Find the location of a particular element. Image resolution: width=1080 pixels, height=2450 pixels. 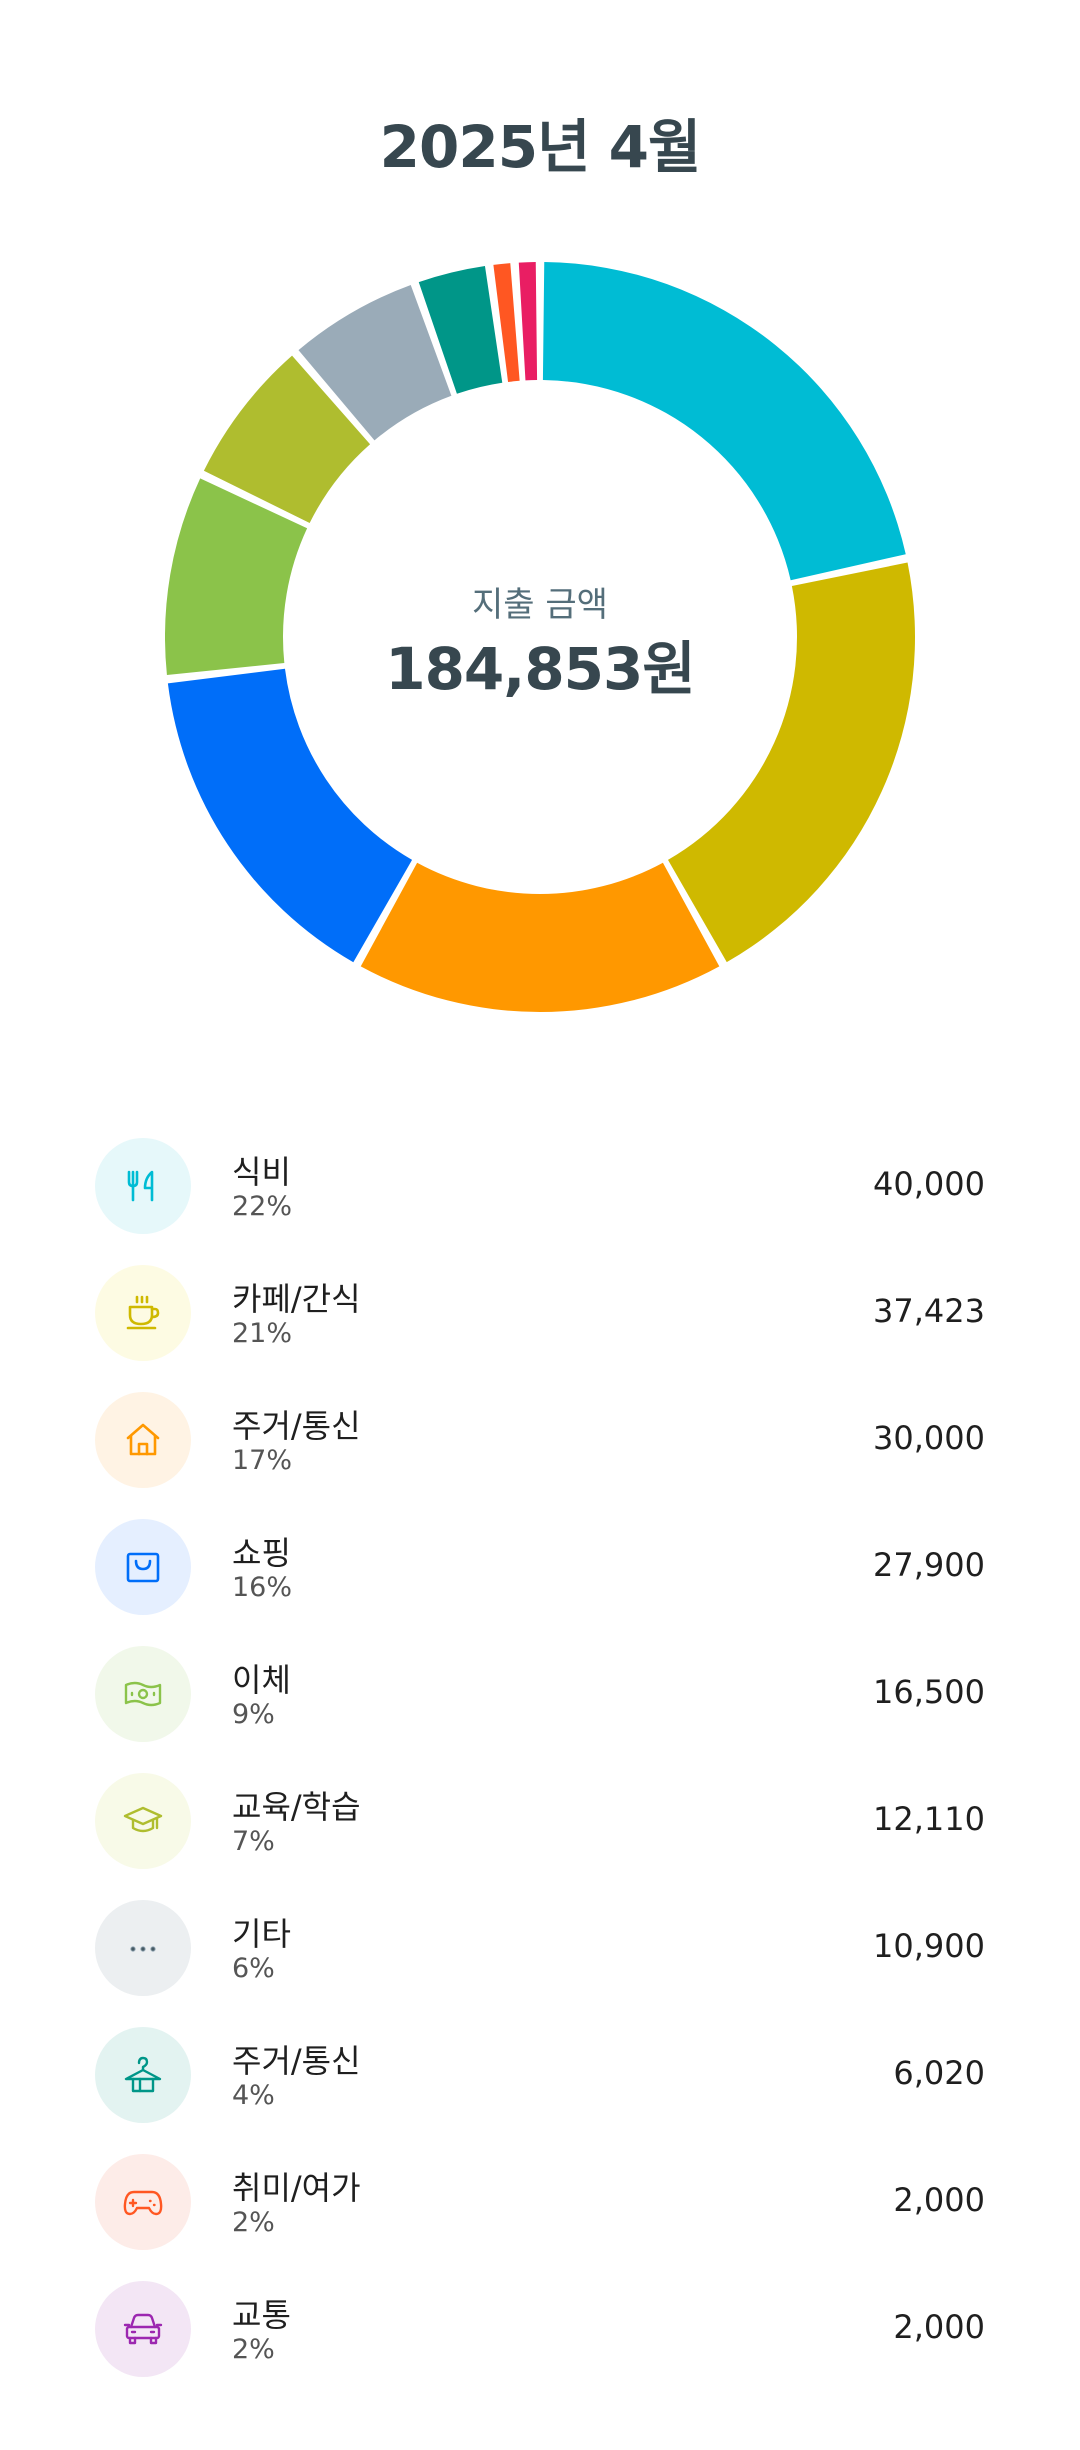

total-amount: 184,853원 is located at coordinates (540, 664).